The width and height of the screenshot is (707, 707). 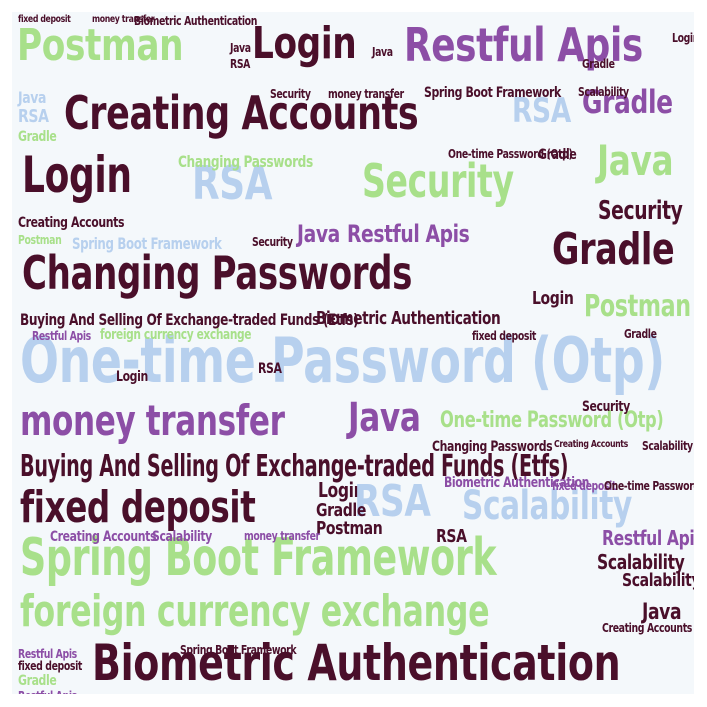 I want to click on word-foreign-currency: foreign currency exchange, so click(x=255, y=611).